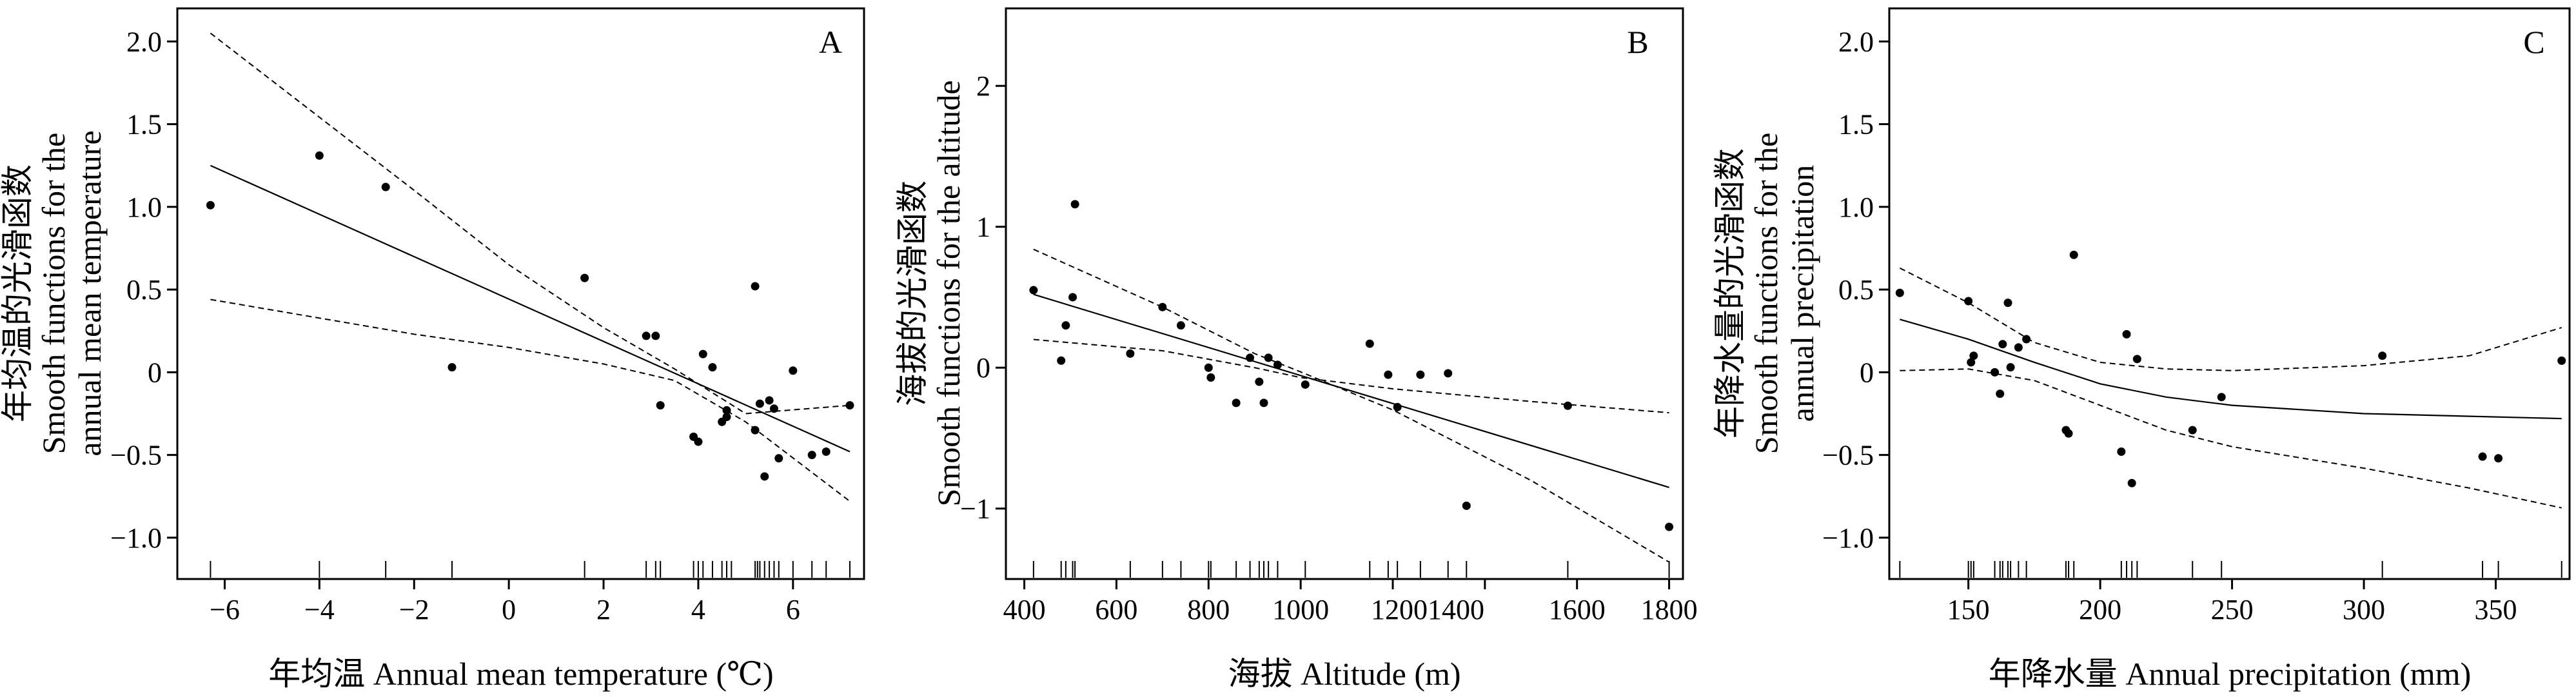 The height and width of the screenshot is (697, 2576). Describe the element at coordinates (1867, 372) in the screenshot. I see `panel-c-ytick-label: 0` at that location.